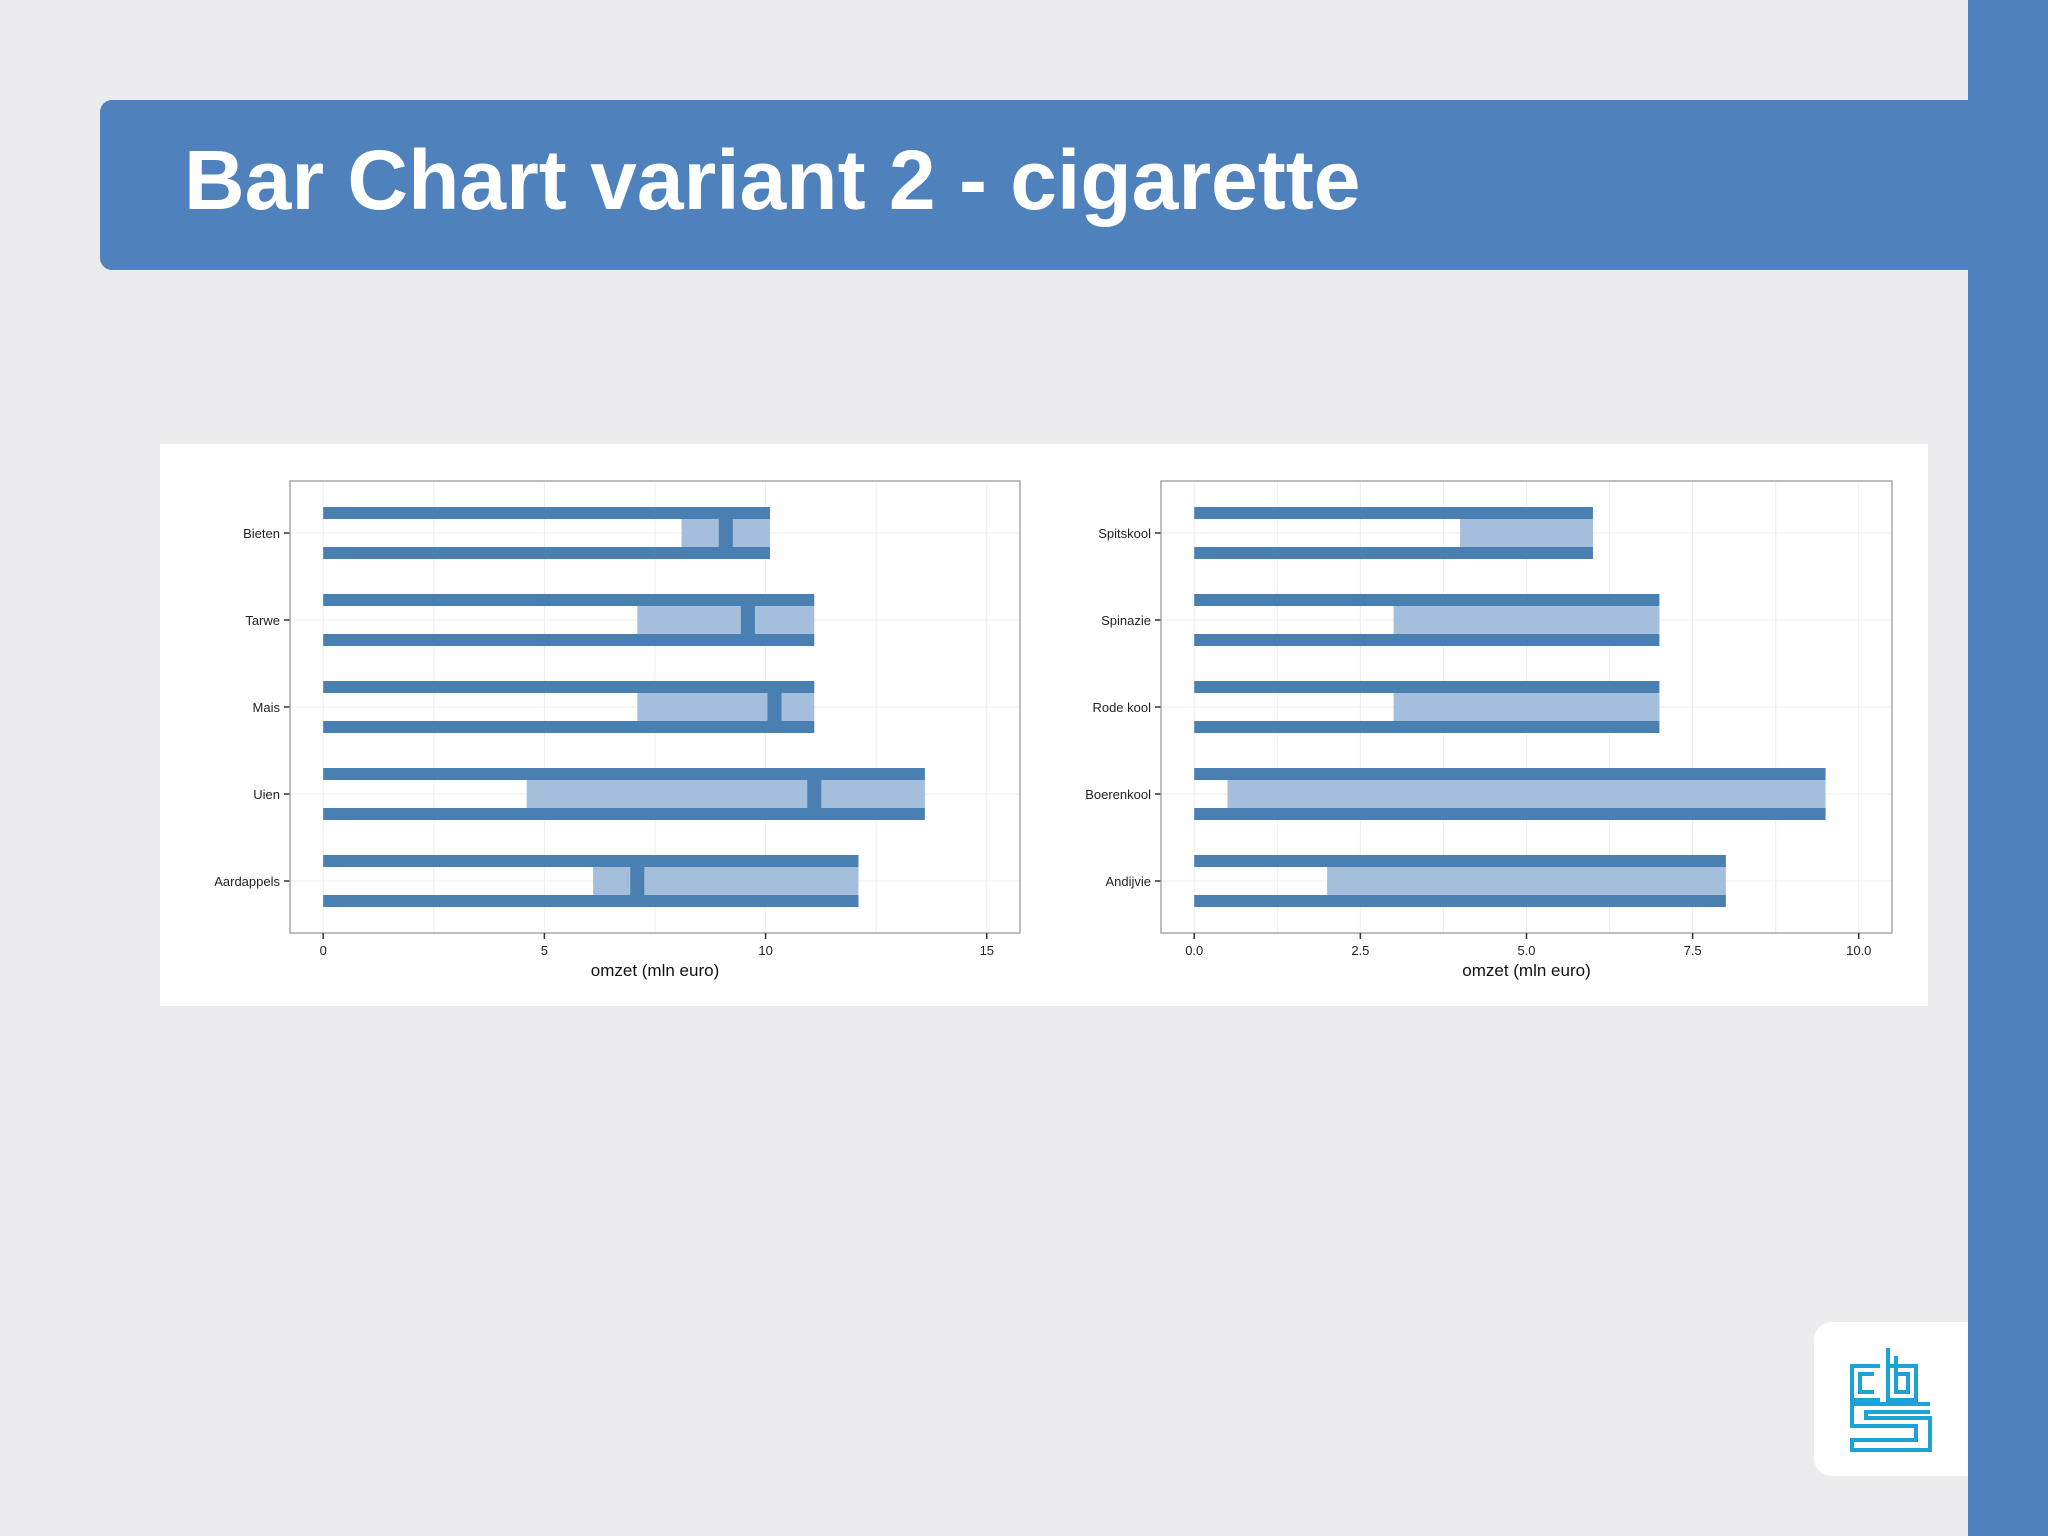 The height and width of the screenshot is (1536, 2048). I want to click on category-label: Aardappels, so click(247, 881).